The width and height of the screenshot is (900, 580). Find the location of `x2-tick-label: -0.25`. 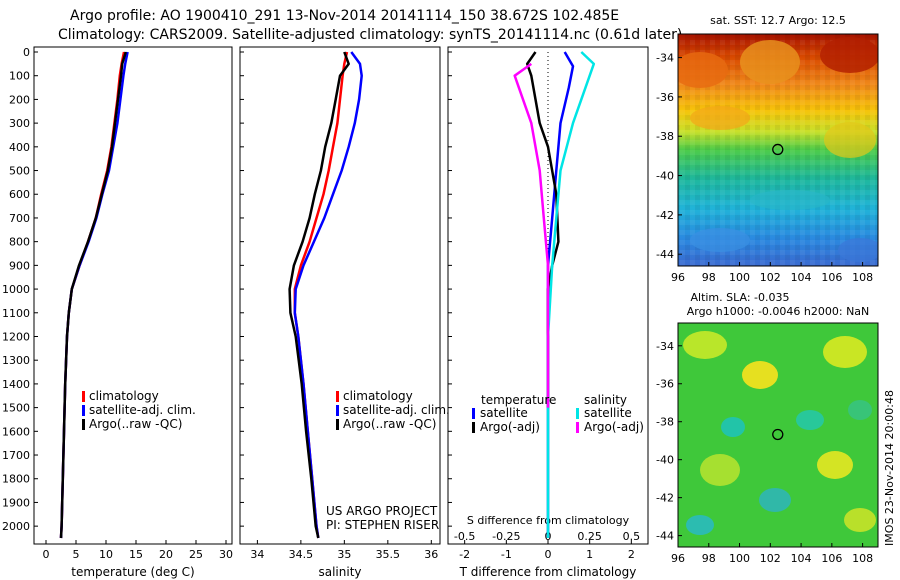

x2-tick-label: -0.25 is located at coordinates (506, 536).